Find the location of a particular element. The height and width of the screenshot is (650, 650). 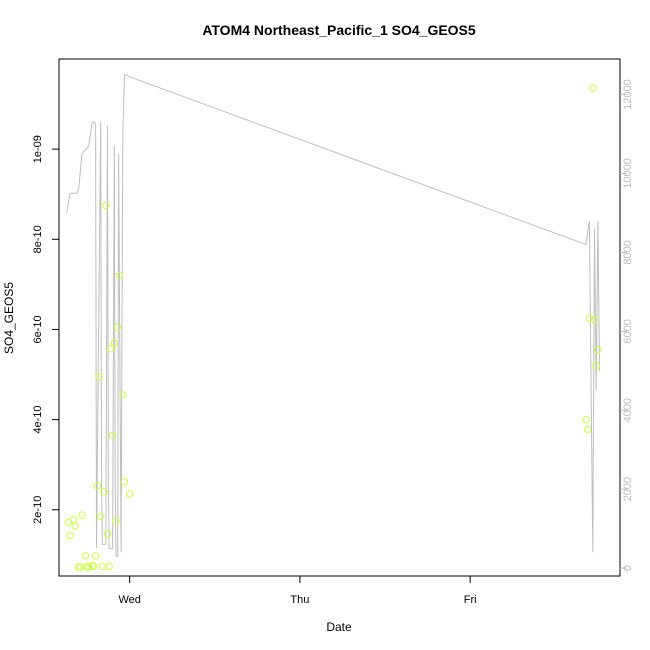

y2-tick-label: 8000 is located at coordinates (628, 252).